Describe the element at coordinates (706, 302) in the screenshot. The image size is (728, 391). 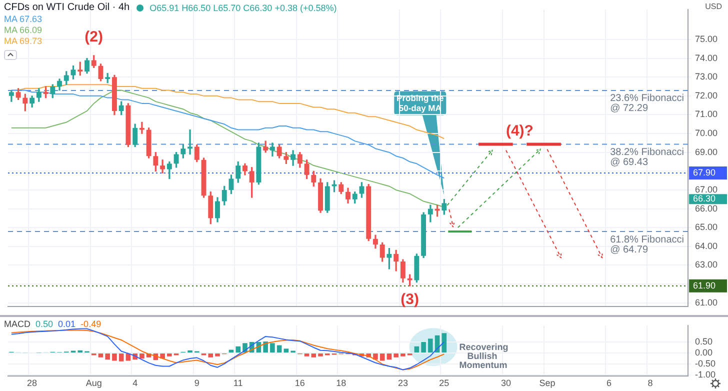
I see `y-tick-label: 61.00` at that location.